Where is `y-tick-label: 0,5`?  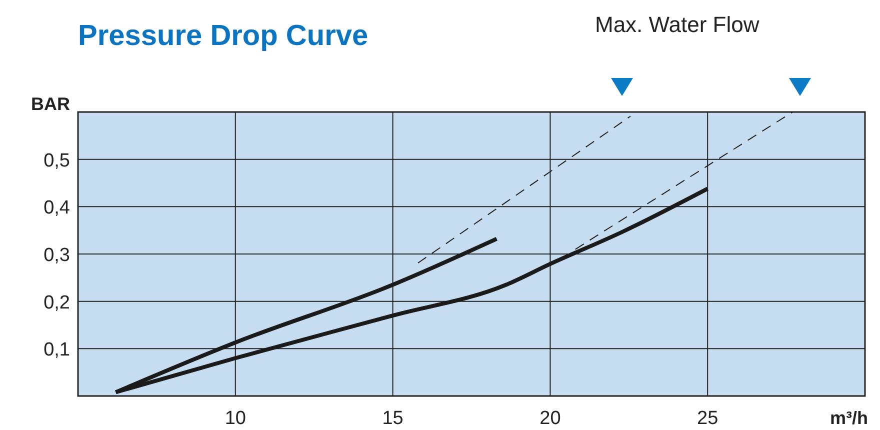 y-tick-label: 0,5 is located at coordinates (57, 161).